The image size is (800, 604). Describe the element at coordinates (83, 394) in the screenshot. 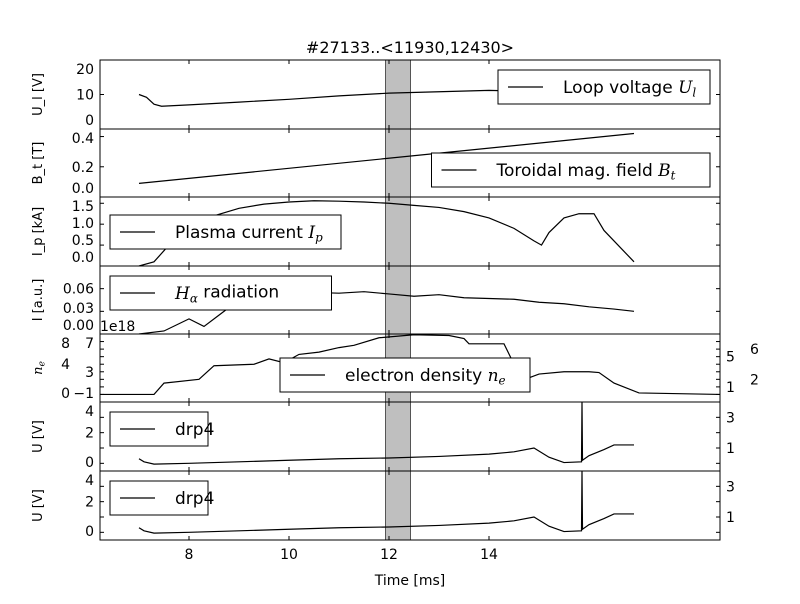

I see `y-tick-label: −1` at that location.